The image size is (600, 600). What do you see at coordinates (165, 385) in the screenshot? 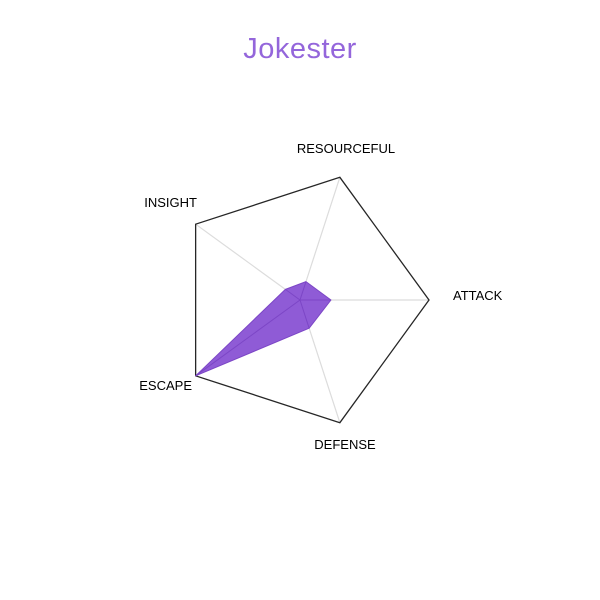
I see `axis-label-escape: ESCAPE` at bounding box center [165, 385].